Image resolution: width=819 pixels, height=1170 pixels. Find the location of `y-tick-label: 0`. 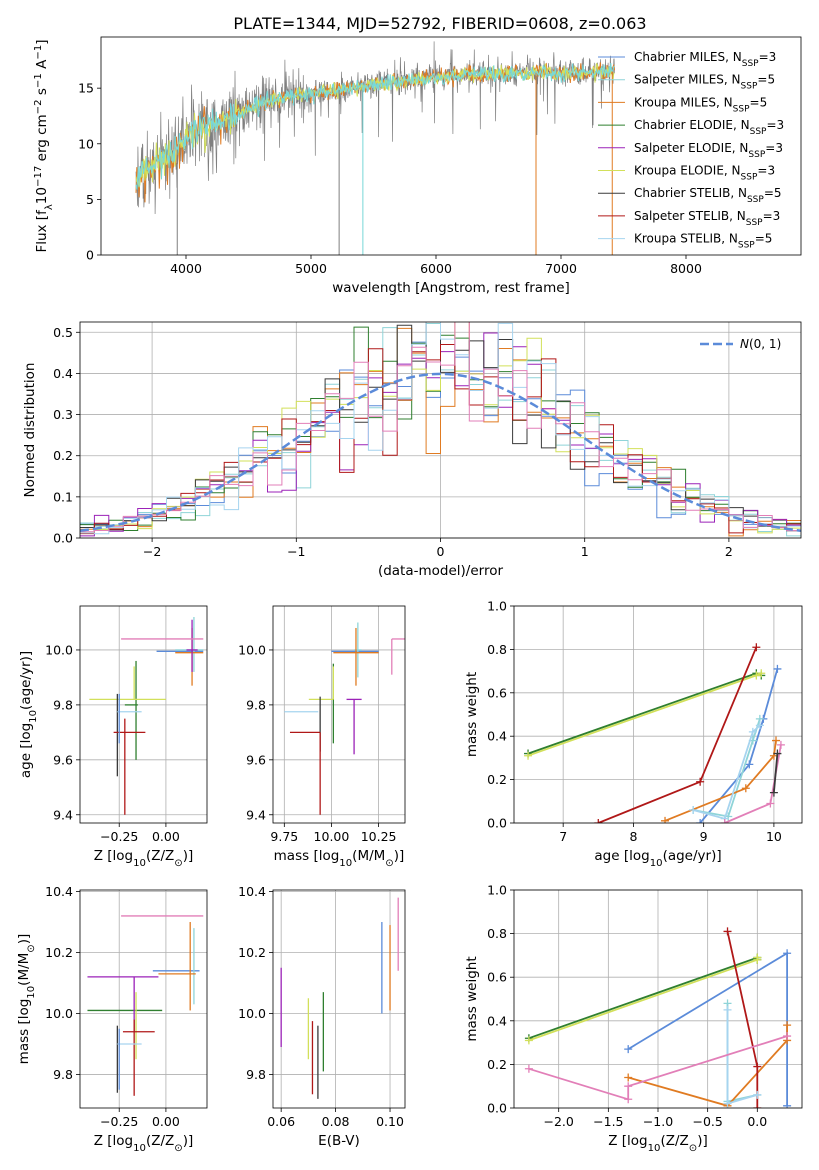

y-tick-label: 0 is located at coordinates (90, 255).